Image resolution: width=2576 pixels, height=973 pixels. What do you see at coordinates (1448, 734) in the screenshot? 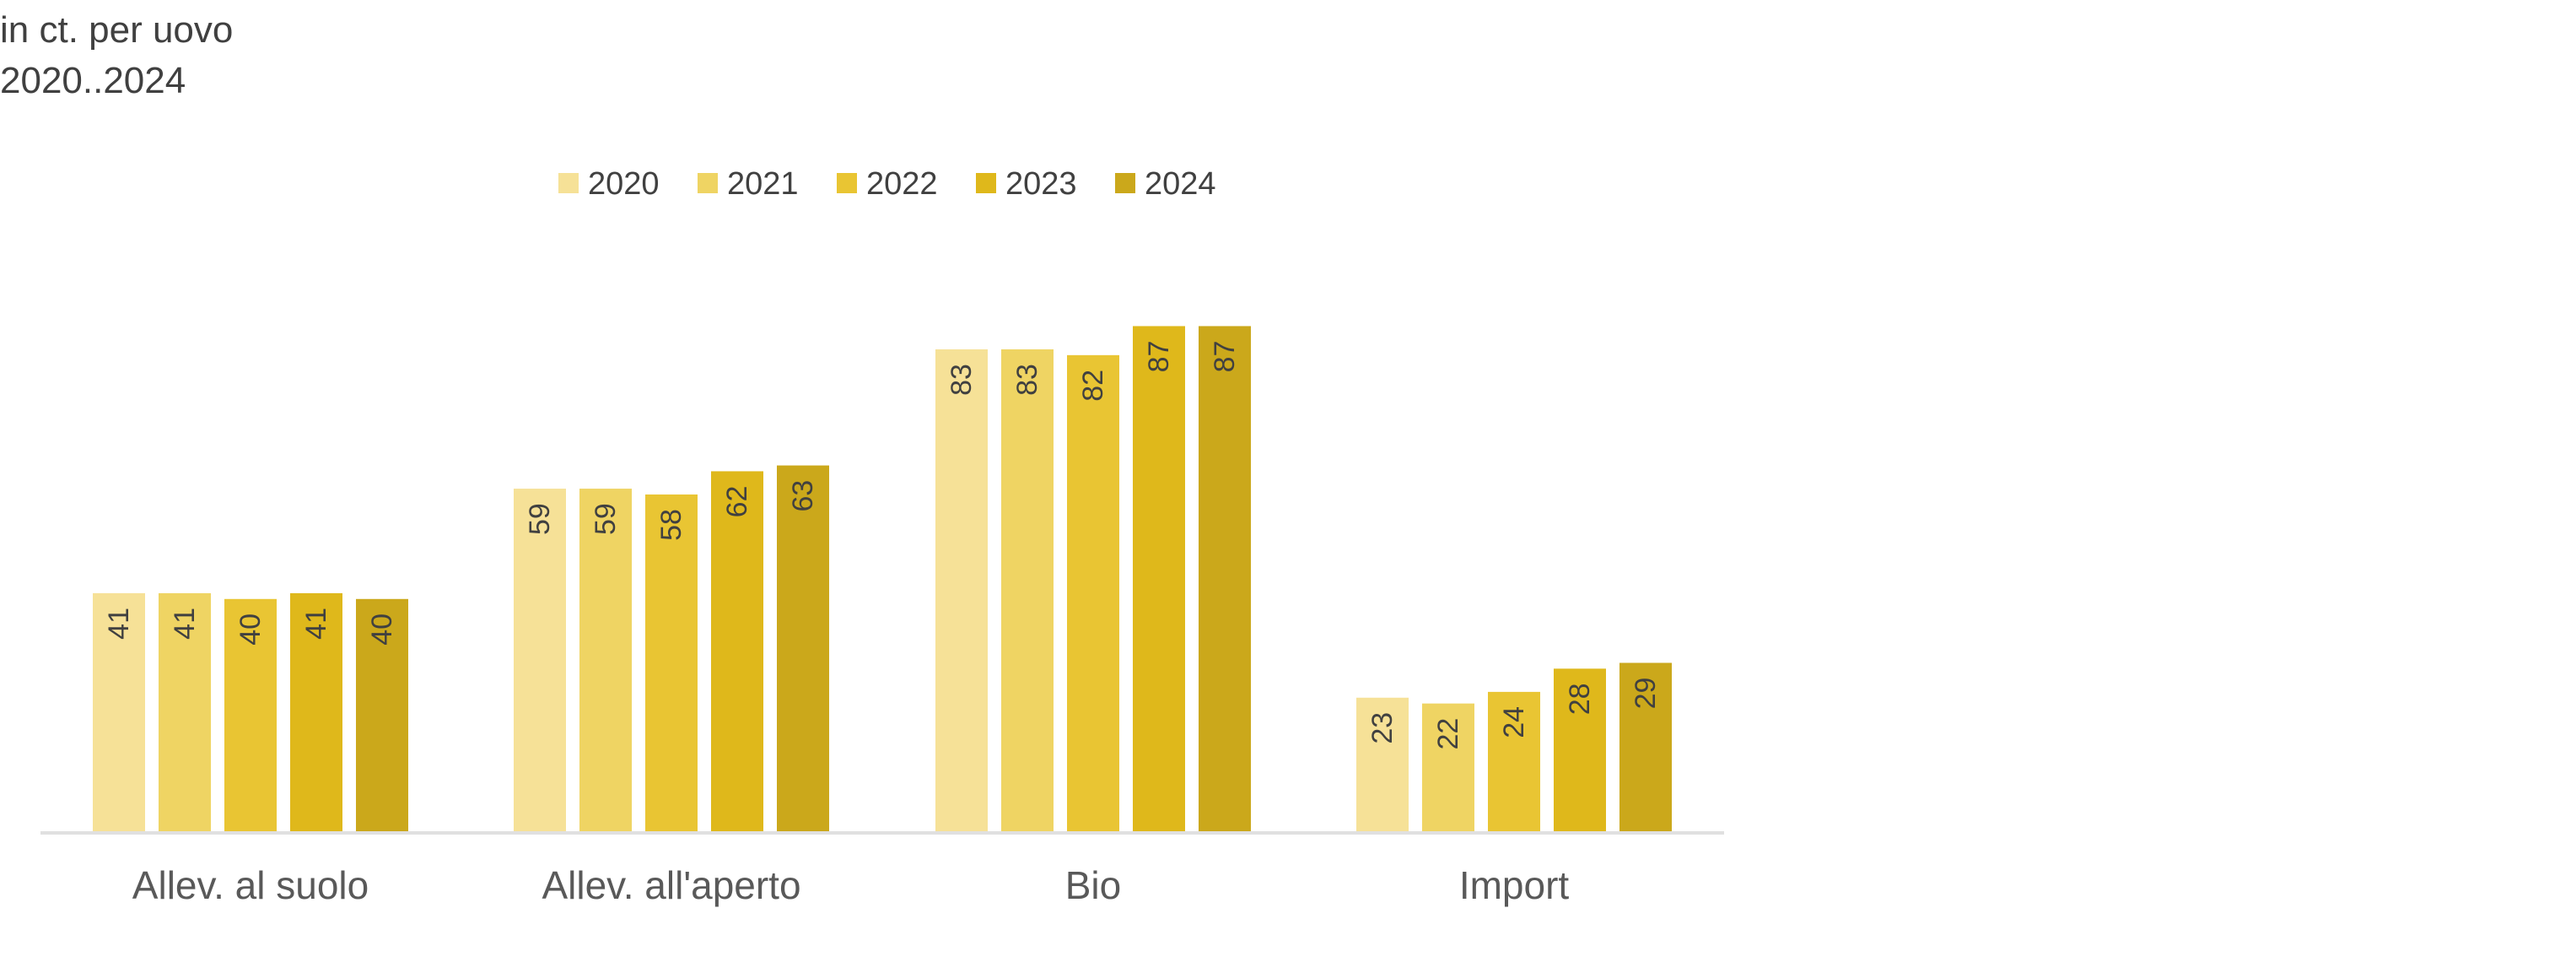
I see `data-label-2021-3: 22` at bounding box center [1448, 734].